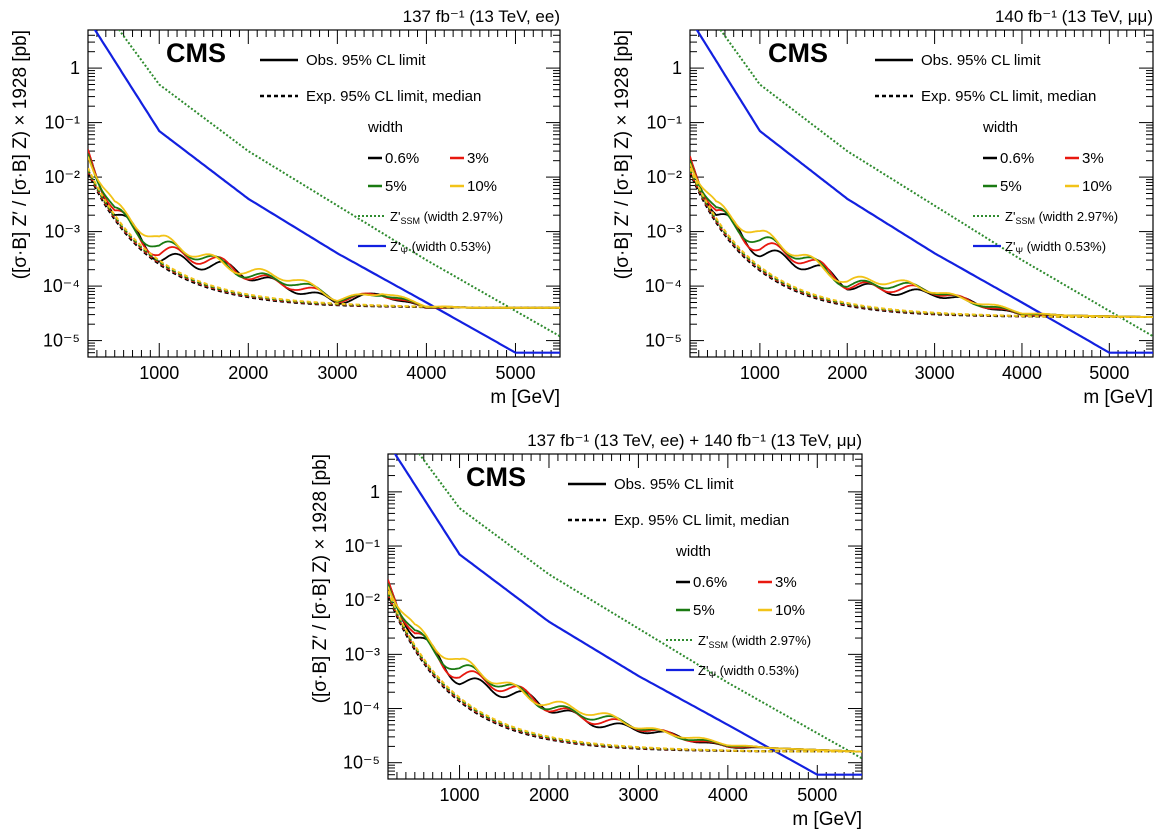 The image size is (1170, 833). I want to click on observed-limit-w5, so click(324, 231).